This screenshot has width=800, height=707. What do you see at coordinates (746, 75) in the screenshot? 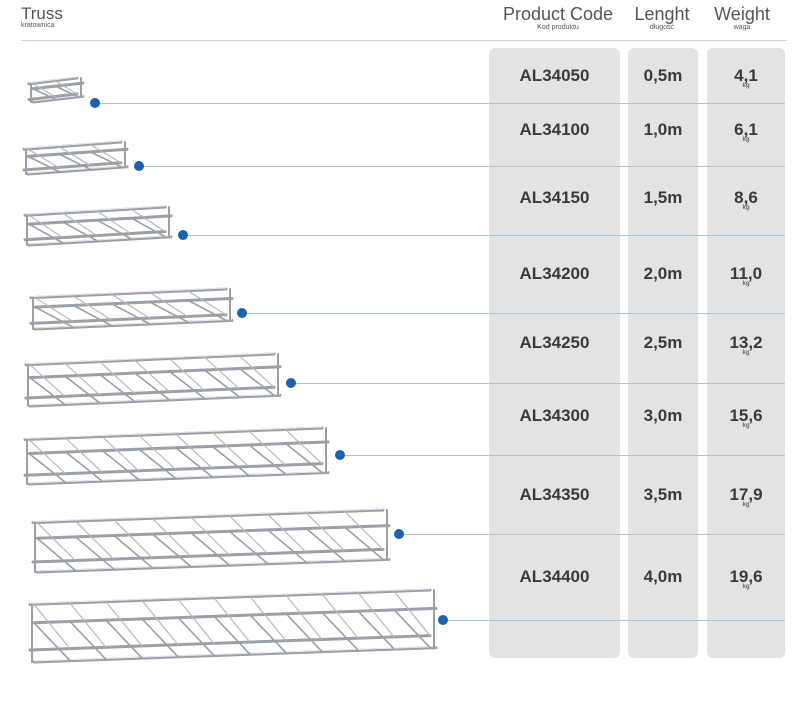
I see `product-weight: 4,1` at bounding box center [746, 75].